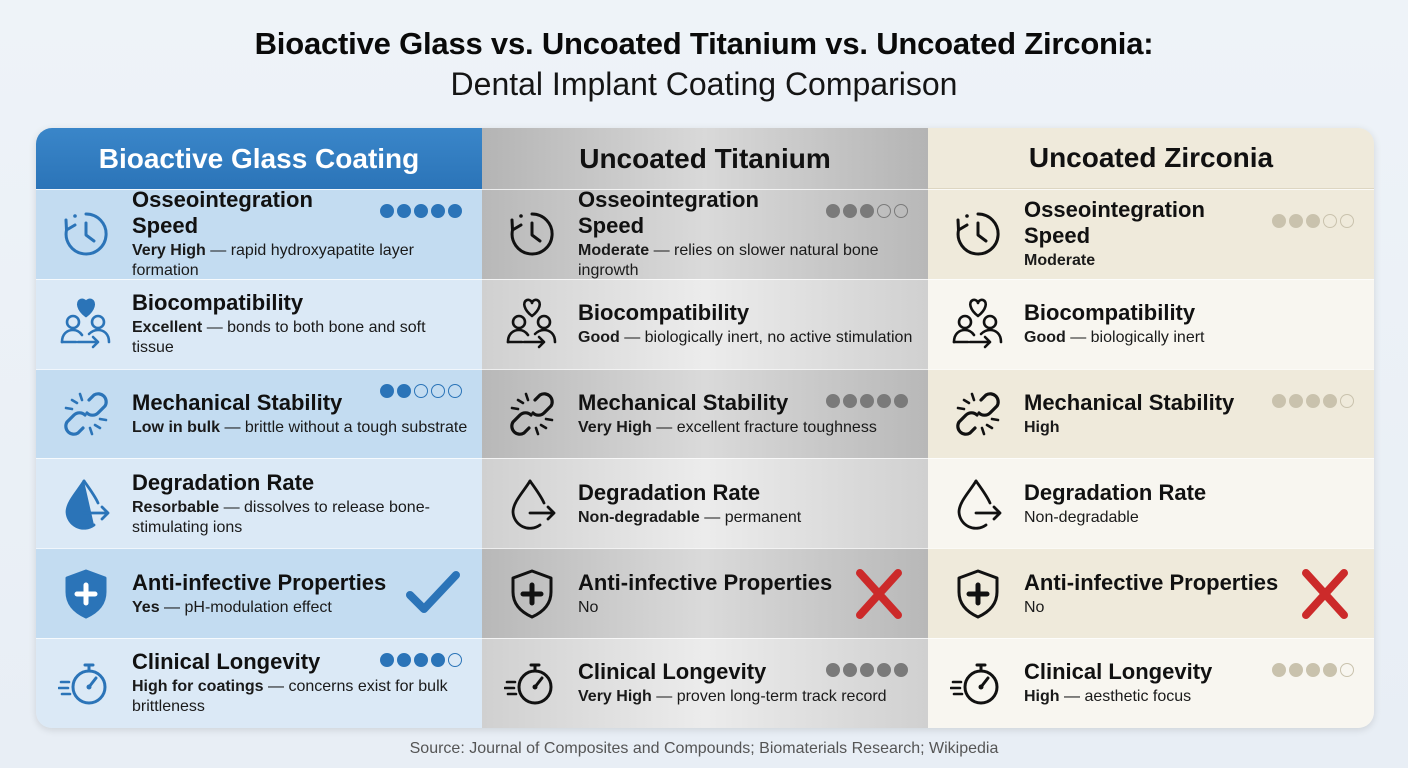 This screenshot has width=1408, height=768. What do you see at coordinates (1193, 518) in the screenshot?
I see `row-description: Non-degradable` at bounding box center [1193, 518].